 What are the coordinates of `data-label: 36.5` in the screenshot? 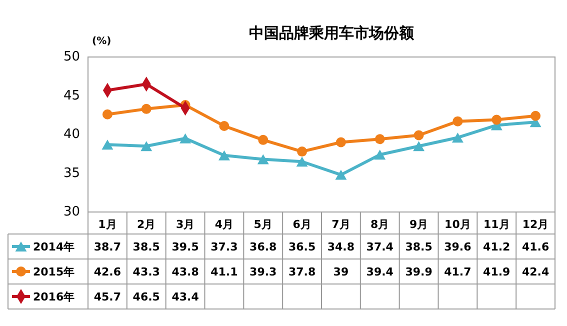 It's located at (302, 247).